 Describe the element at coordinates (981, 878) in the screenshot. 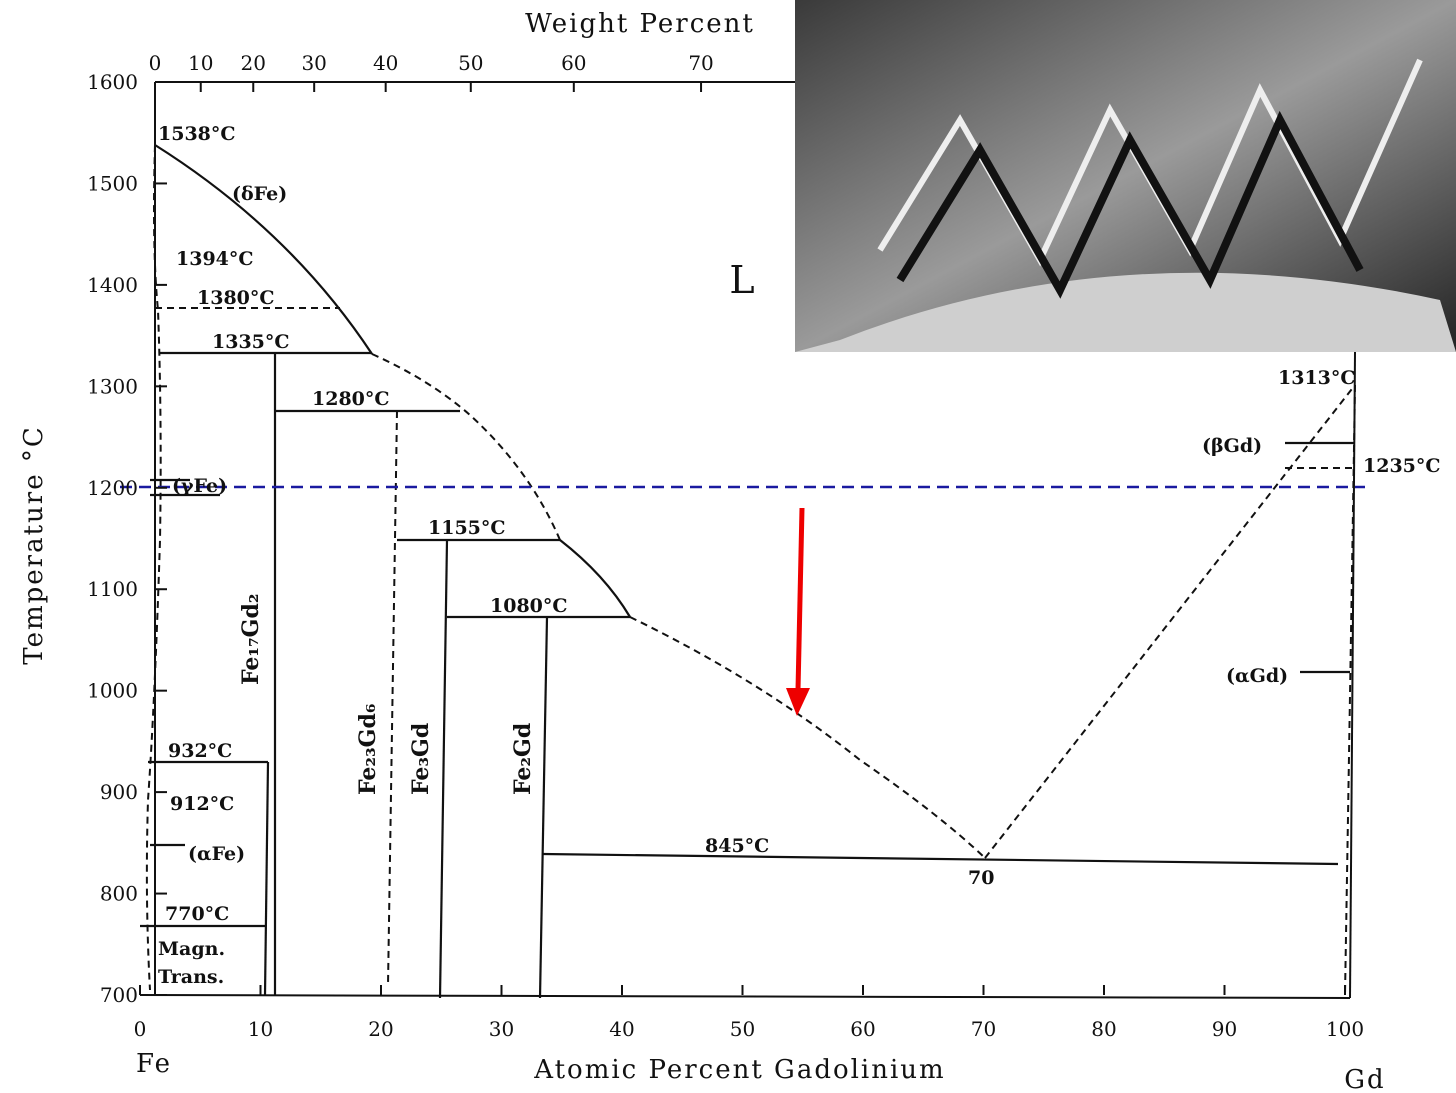

I see `annotation: 70` at that location.